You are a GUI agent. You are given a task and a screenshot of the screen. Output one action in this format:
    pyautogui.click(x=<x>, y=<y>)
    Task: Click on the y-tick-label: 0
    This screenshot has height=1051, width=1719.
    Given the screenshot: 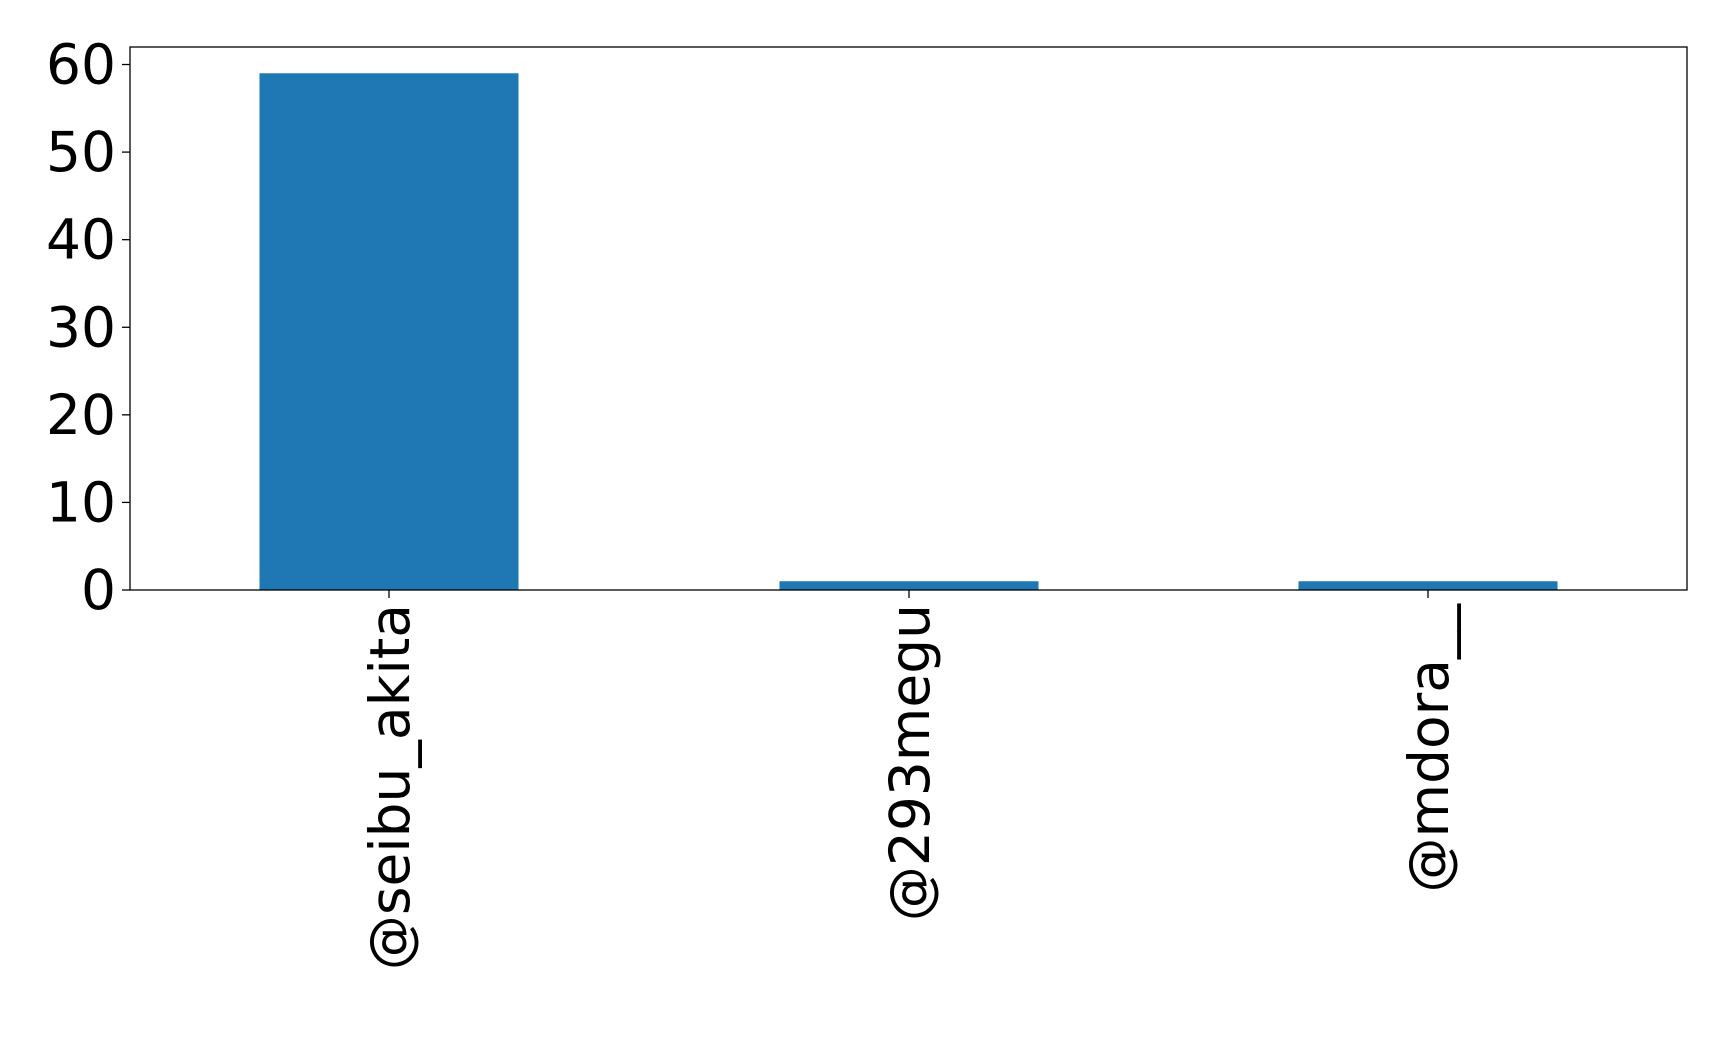 What is the action you would take?
    pyautogui.click(x=98, y=590)
    